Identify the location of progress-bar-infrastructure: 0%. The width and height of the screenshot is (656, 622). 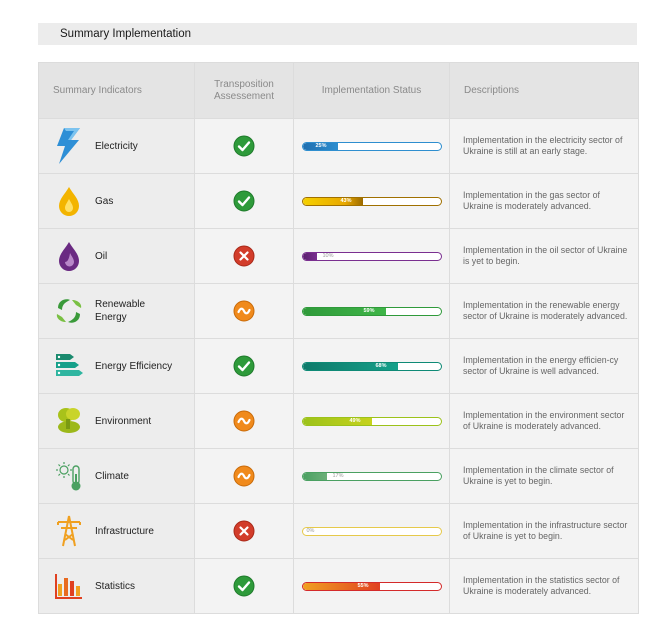
(371, 531).